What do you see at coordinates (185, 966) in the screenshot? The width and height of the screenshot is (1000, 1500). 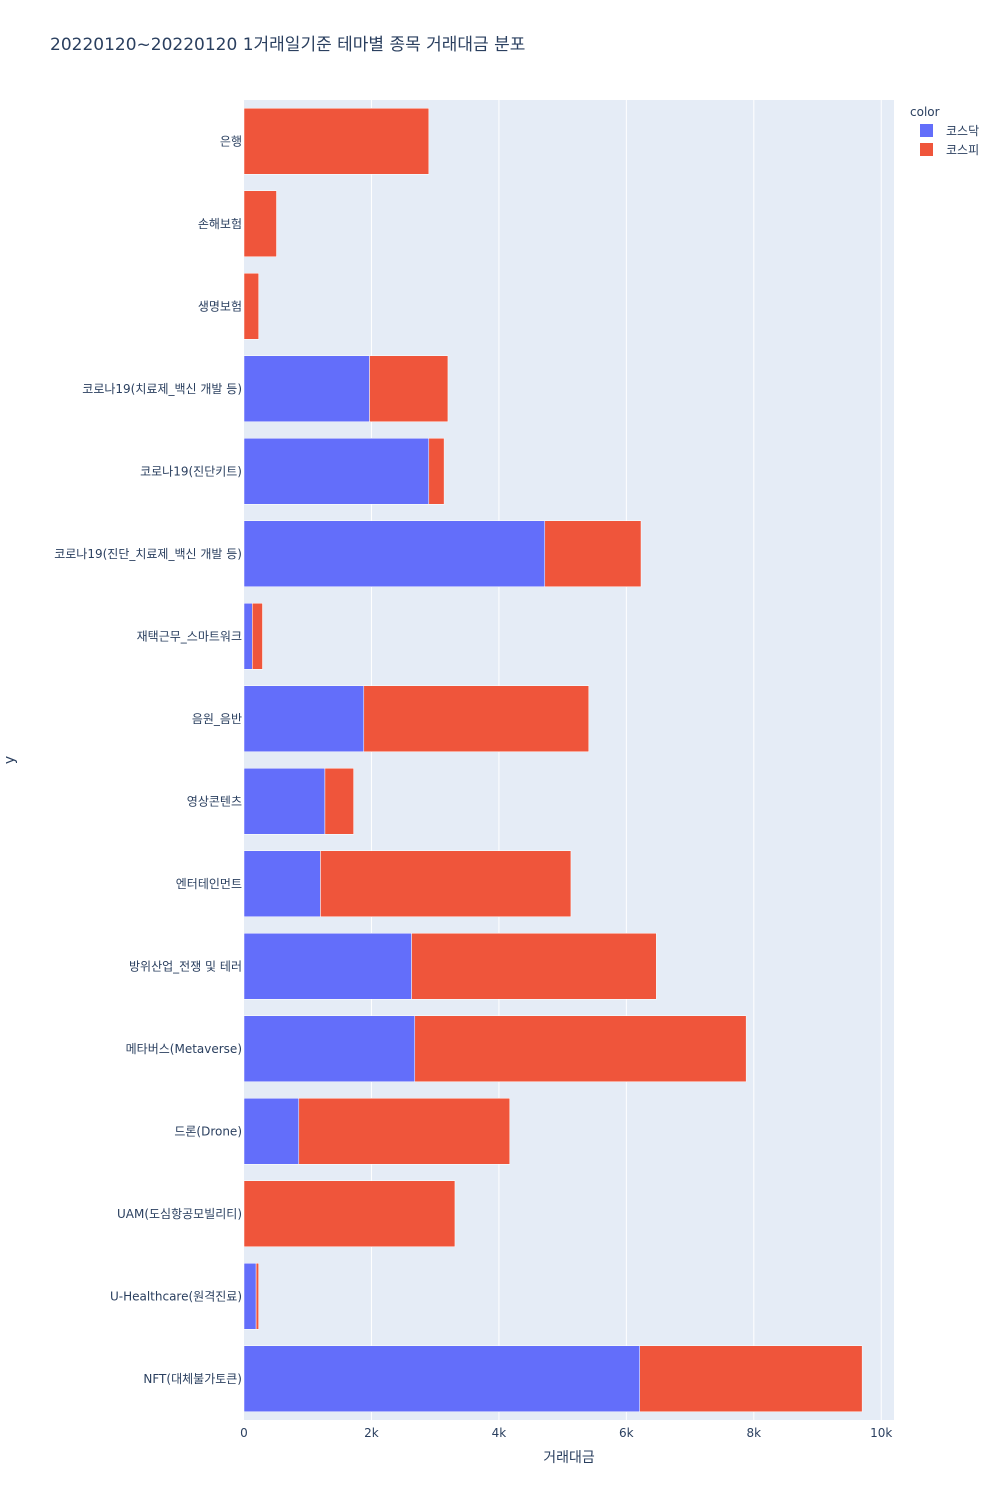 I see `y-tick-label-10: 방위산업_전쟁 및 테러` at bounding box center [185, 966].